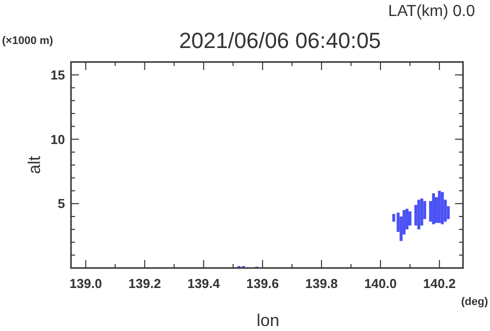 The height and width of the screenshot is (331, 490). I want to click on chart-title: 2021/06/06 06:40:05, so click(280, 40).